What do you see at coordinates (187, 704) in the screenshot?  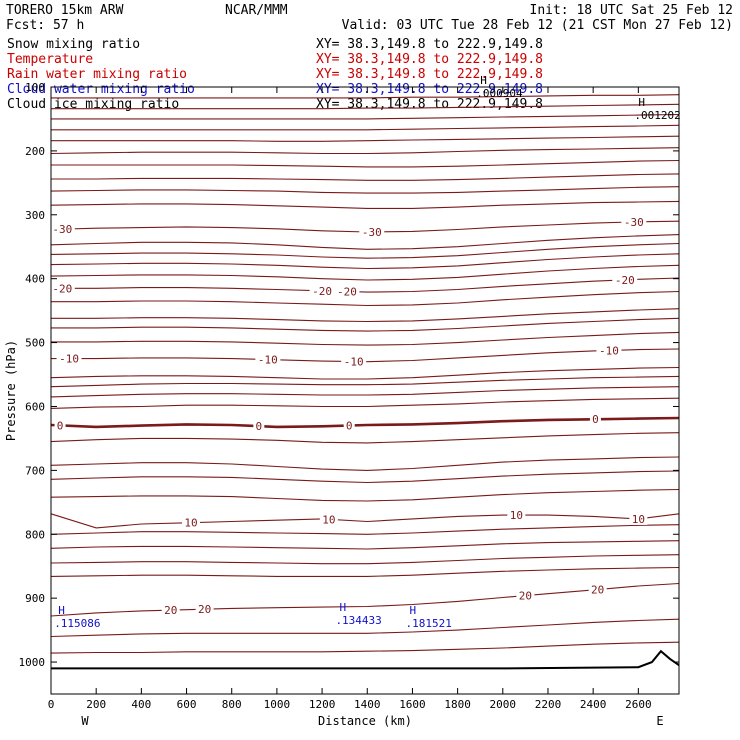 I see `x-tick-label: 600` at bounding box center [187, 704].